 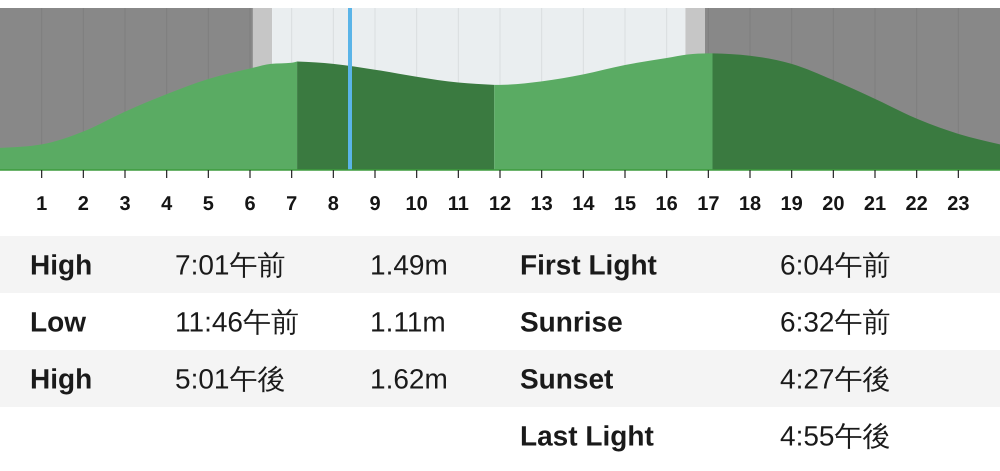 What do you see at coordinates (167, 204) in the screenshot?
I see `x-tick-label: 4` at bounding box center [167, 204].